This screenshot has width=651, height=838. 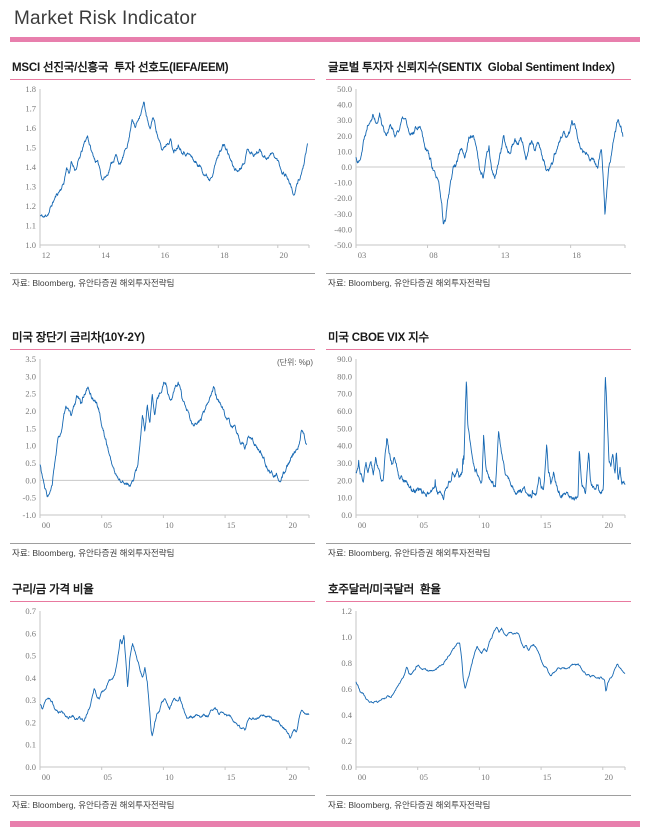 What do you see at coordinates (30, 394) in the screenshot?
I see `svg-text: 2.5` at bounding box center [30, 394].